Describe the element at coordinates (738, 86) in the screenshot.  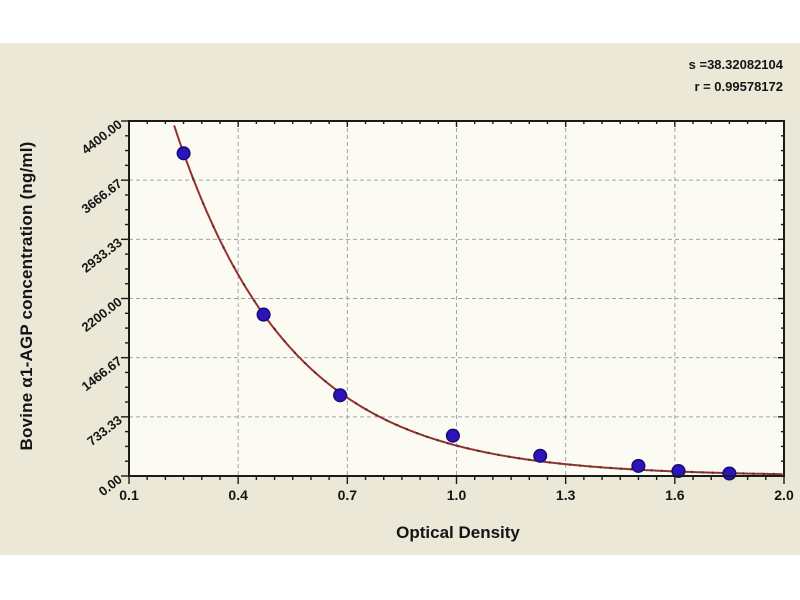
I see `stat-correlation: r = 0.99578172` at that location.